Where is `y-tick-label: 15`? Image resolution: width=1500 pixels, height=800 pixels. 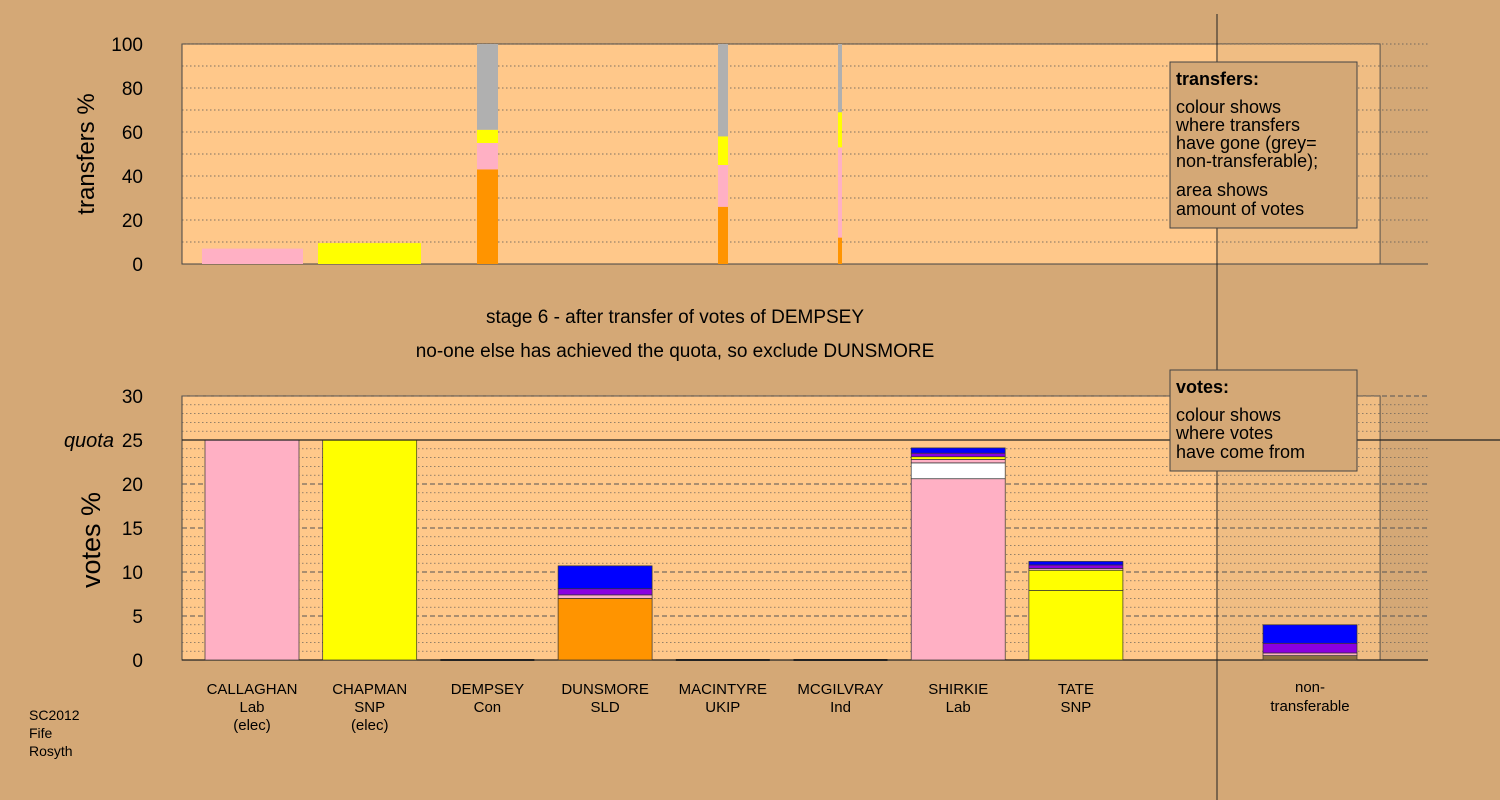
y-tick-label: 15 is located at coordinates (132, 529).